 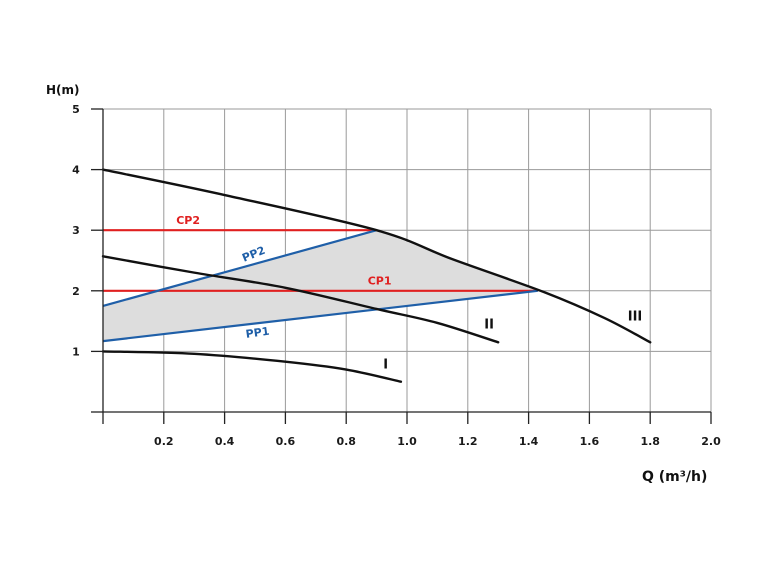 I want to click on curve-i, so click(x=252, y=366).